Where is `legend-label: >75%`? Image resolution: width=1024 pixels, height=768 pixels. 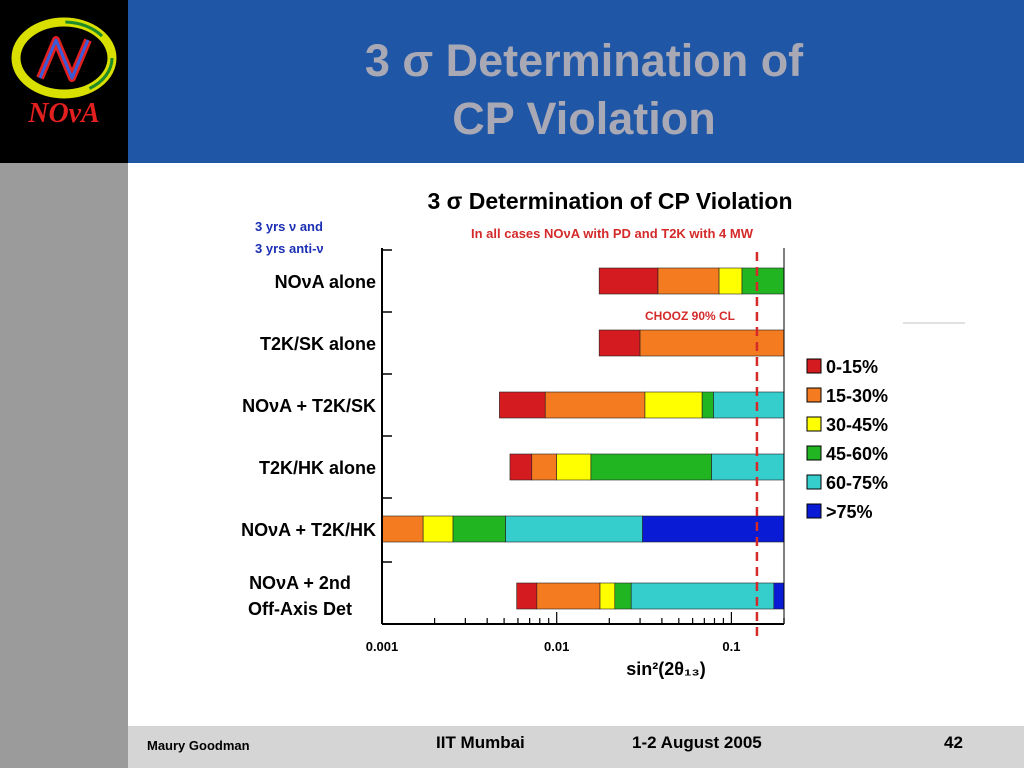
legend-label: >75% is located at coordinates (849, 512).